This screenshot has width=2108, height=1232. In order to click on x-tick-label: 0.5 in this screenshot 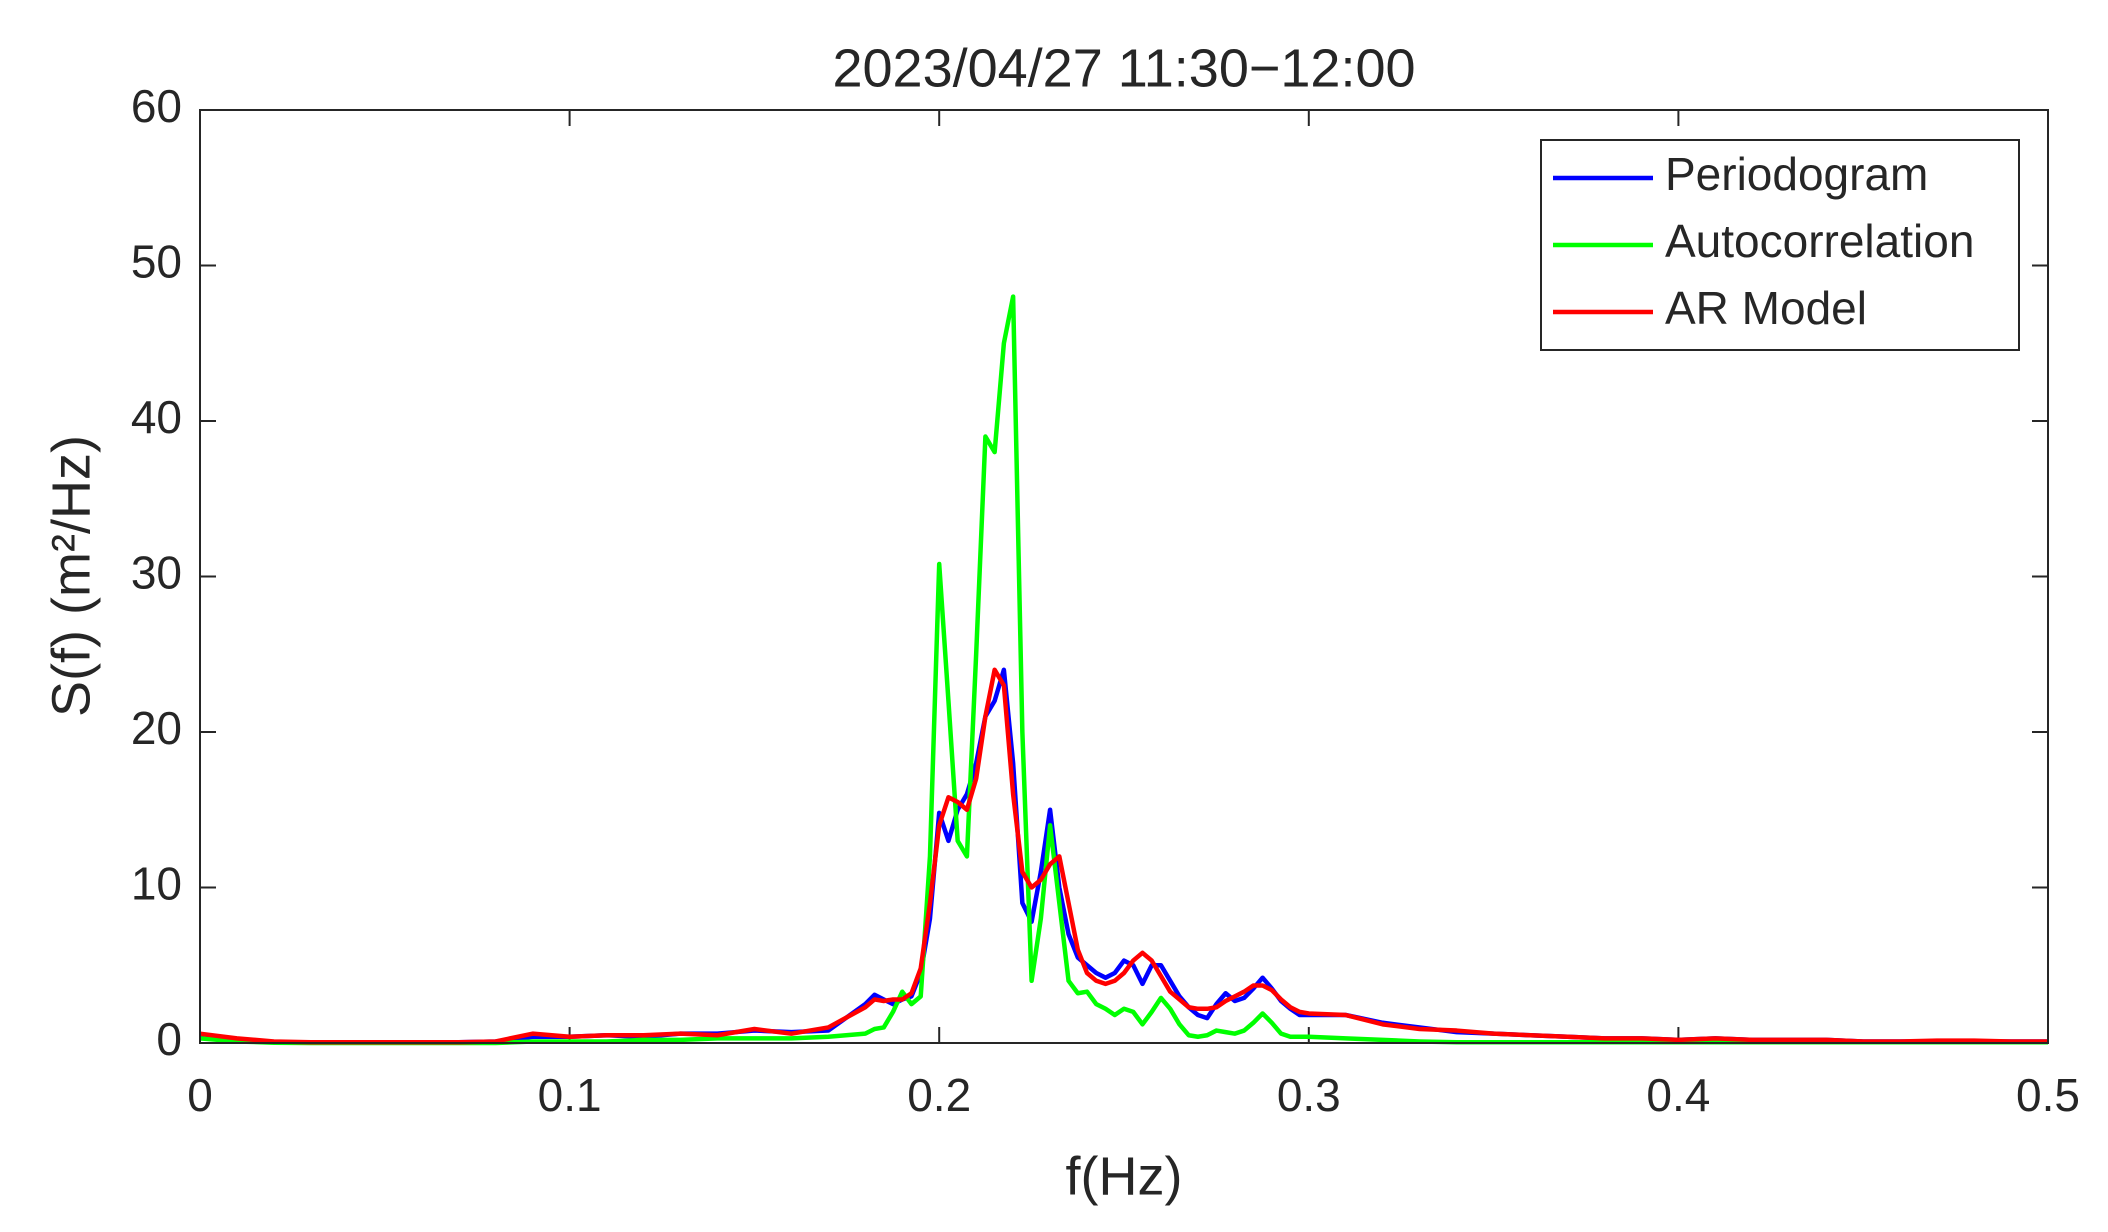, I will do `click(2048, 1095)`.